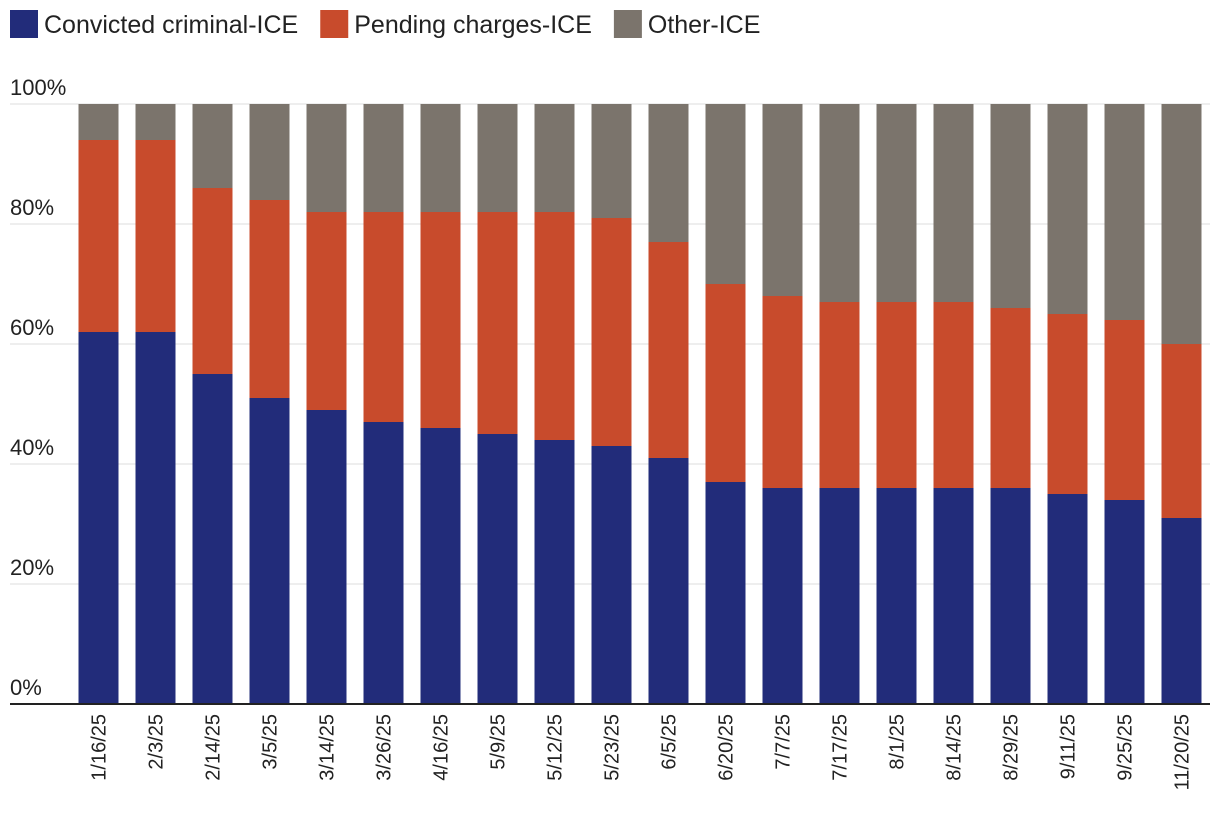  Describe the element at coordinates (784, 742) in the screenshot. I see `x-tick-label: 7/7/25` at that location.